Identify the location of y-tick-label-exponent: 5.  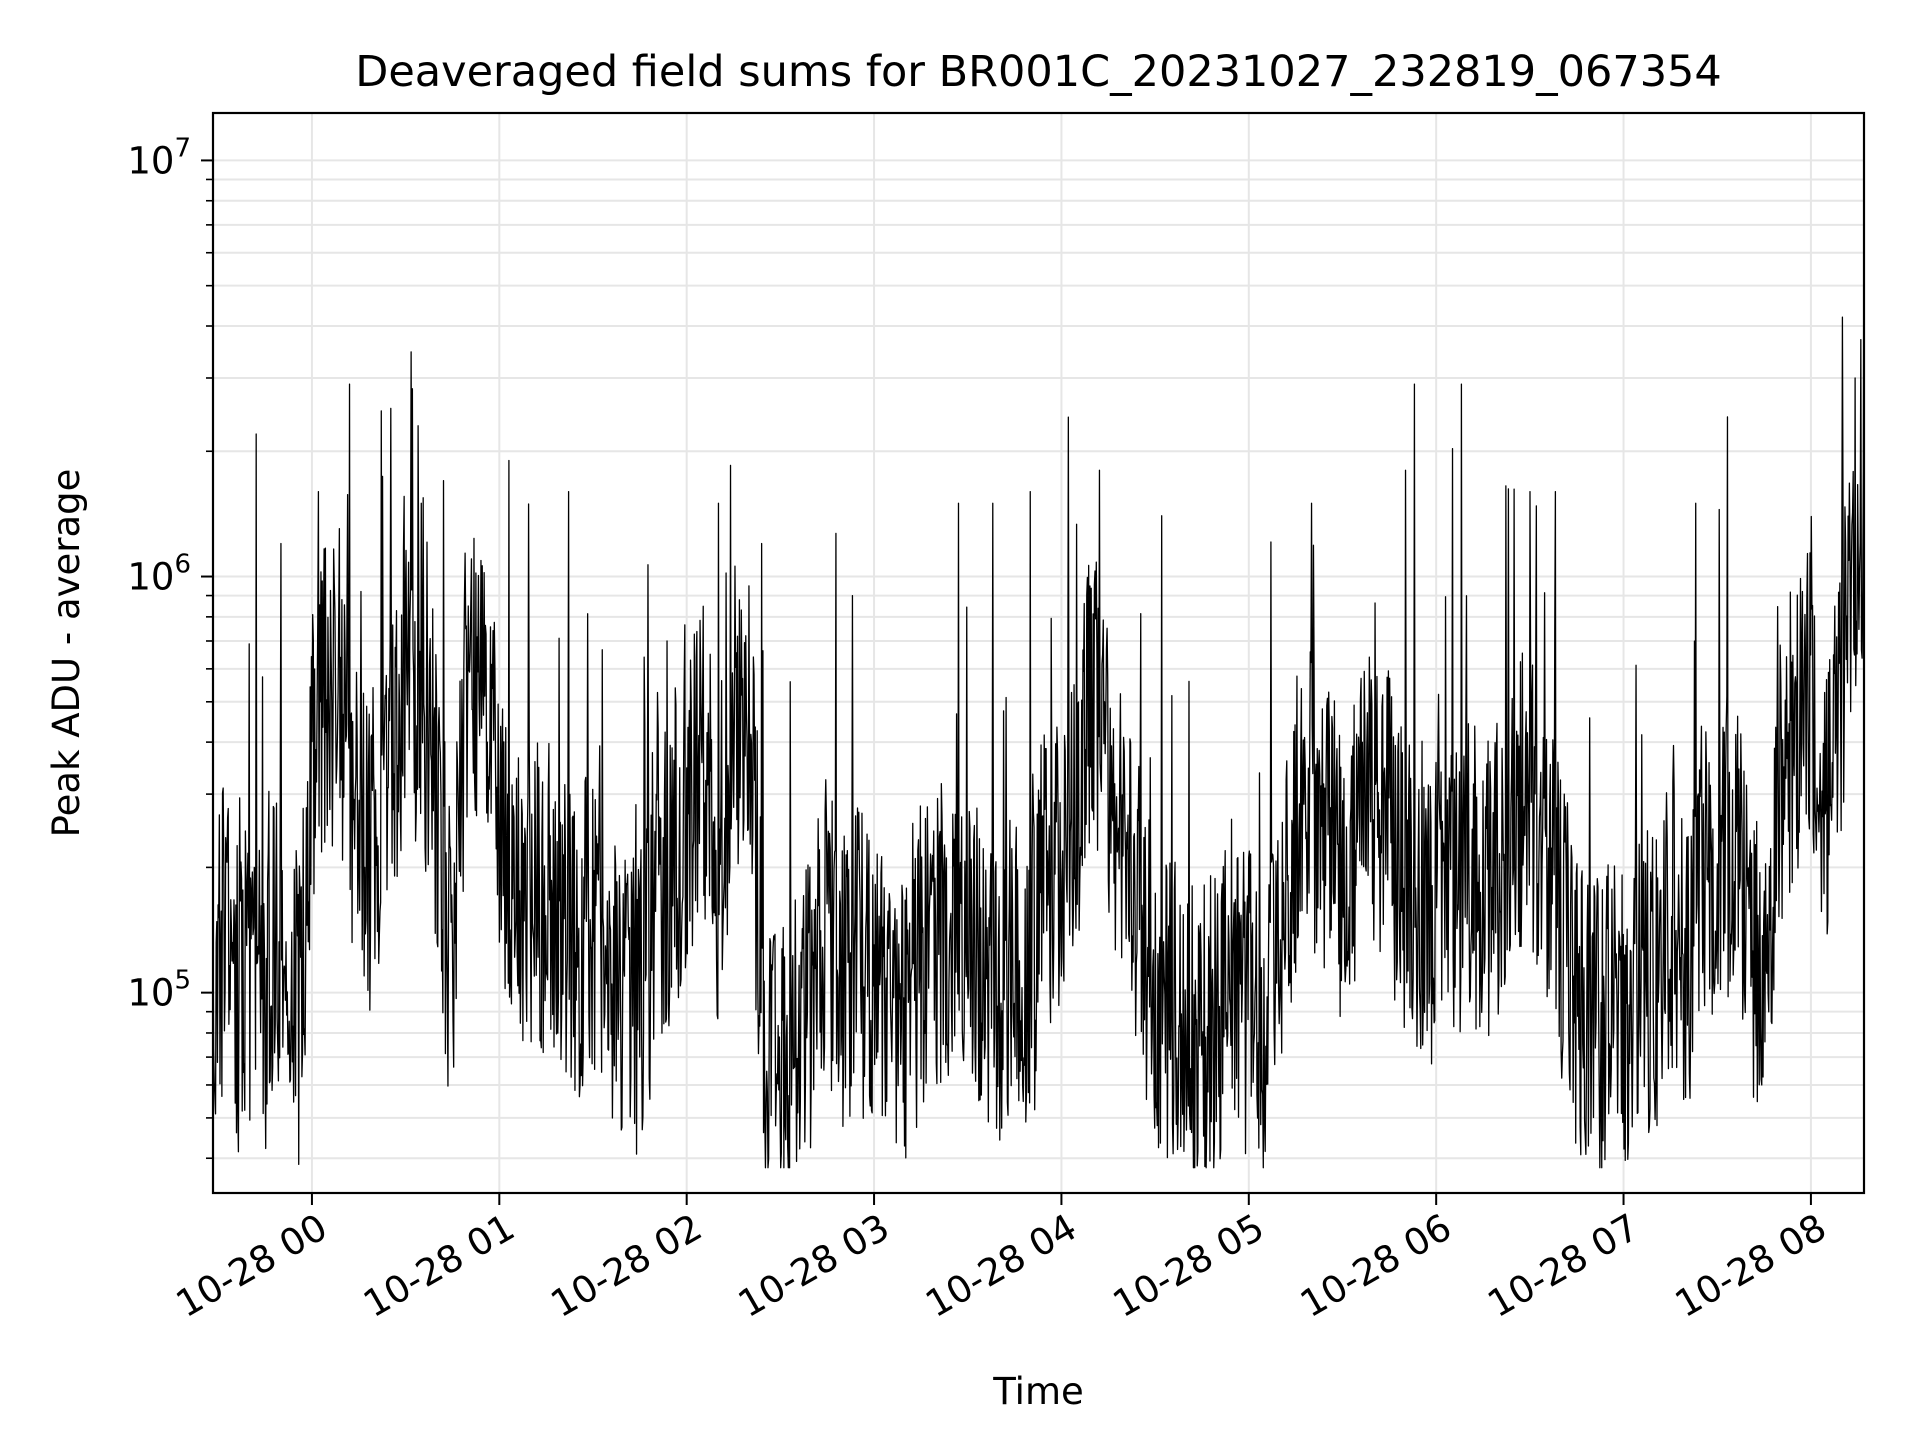
(182, 981).